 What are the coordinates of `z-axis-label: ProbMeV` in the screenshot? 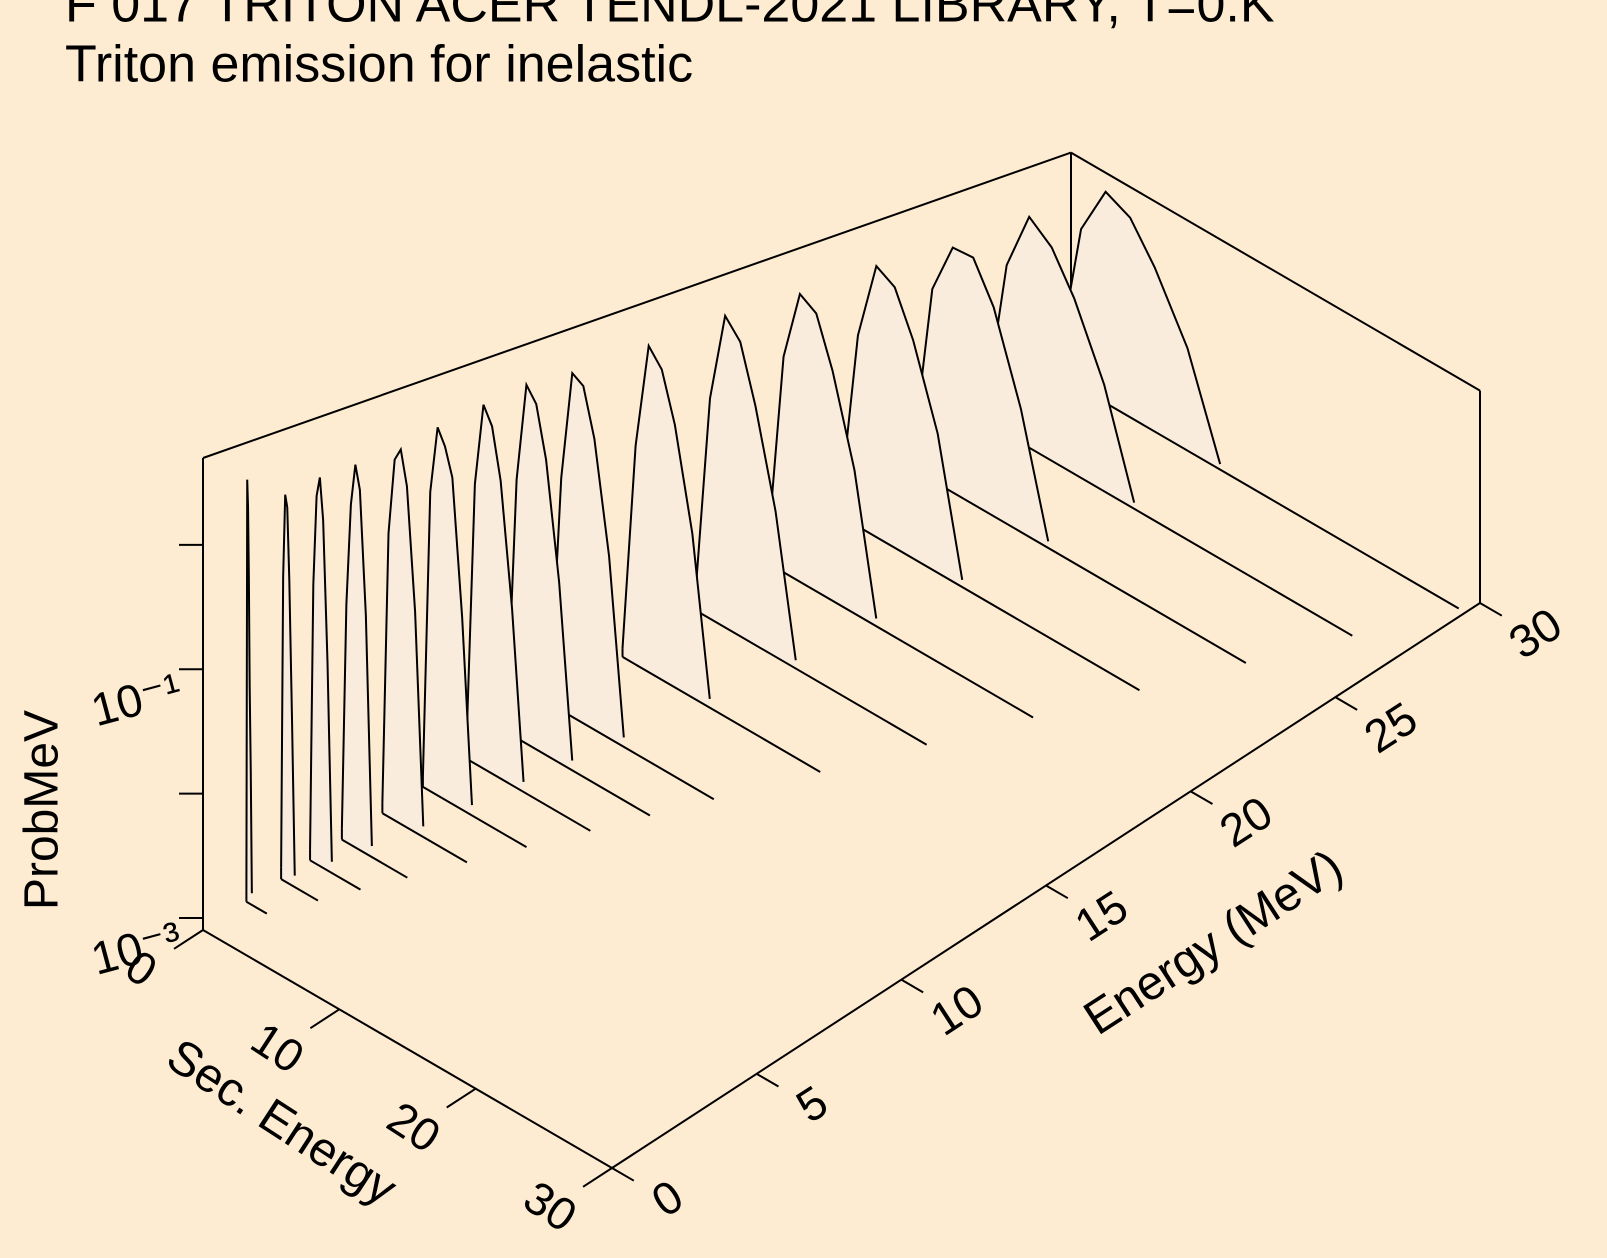 It's located at (42, 810).